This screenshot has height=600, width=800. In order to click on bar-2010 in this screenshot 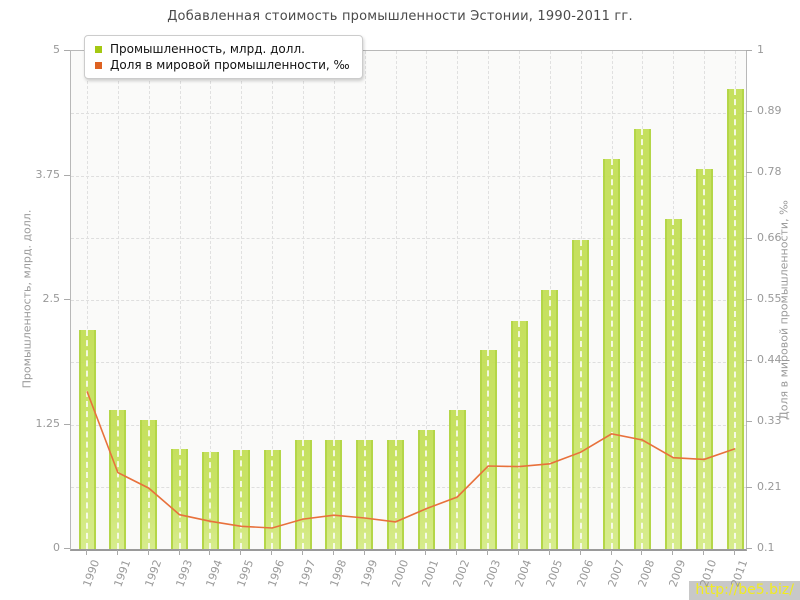, I will do `click(704, 358)`.